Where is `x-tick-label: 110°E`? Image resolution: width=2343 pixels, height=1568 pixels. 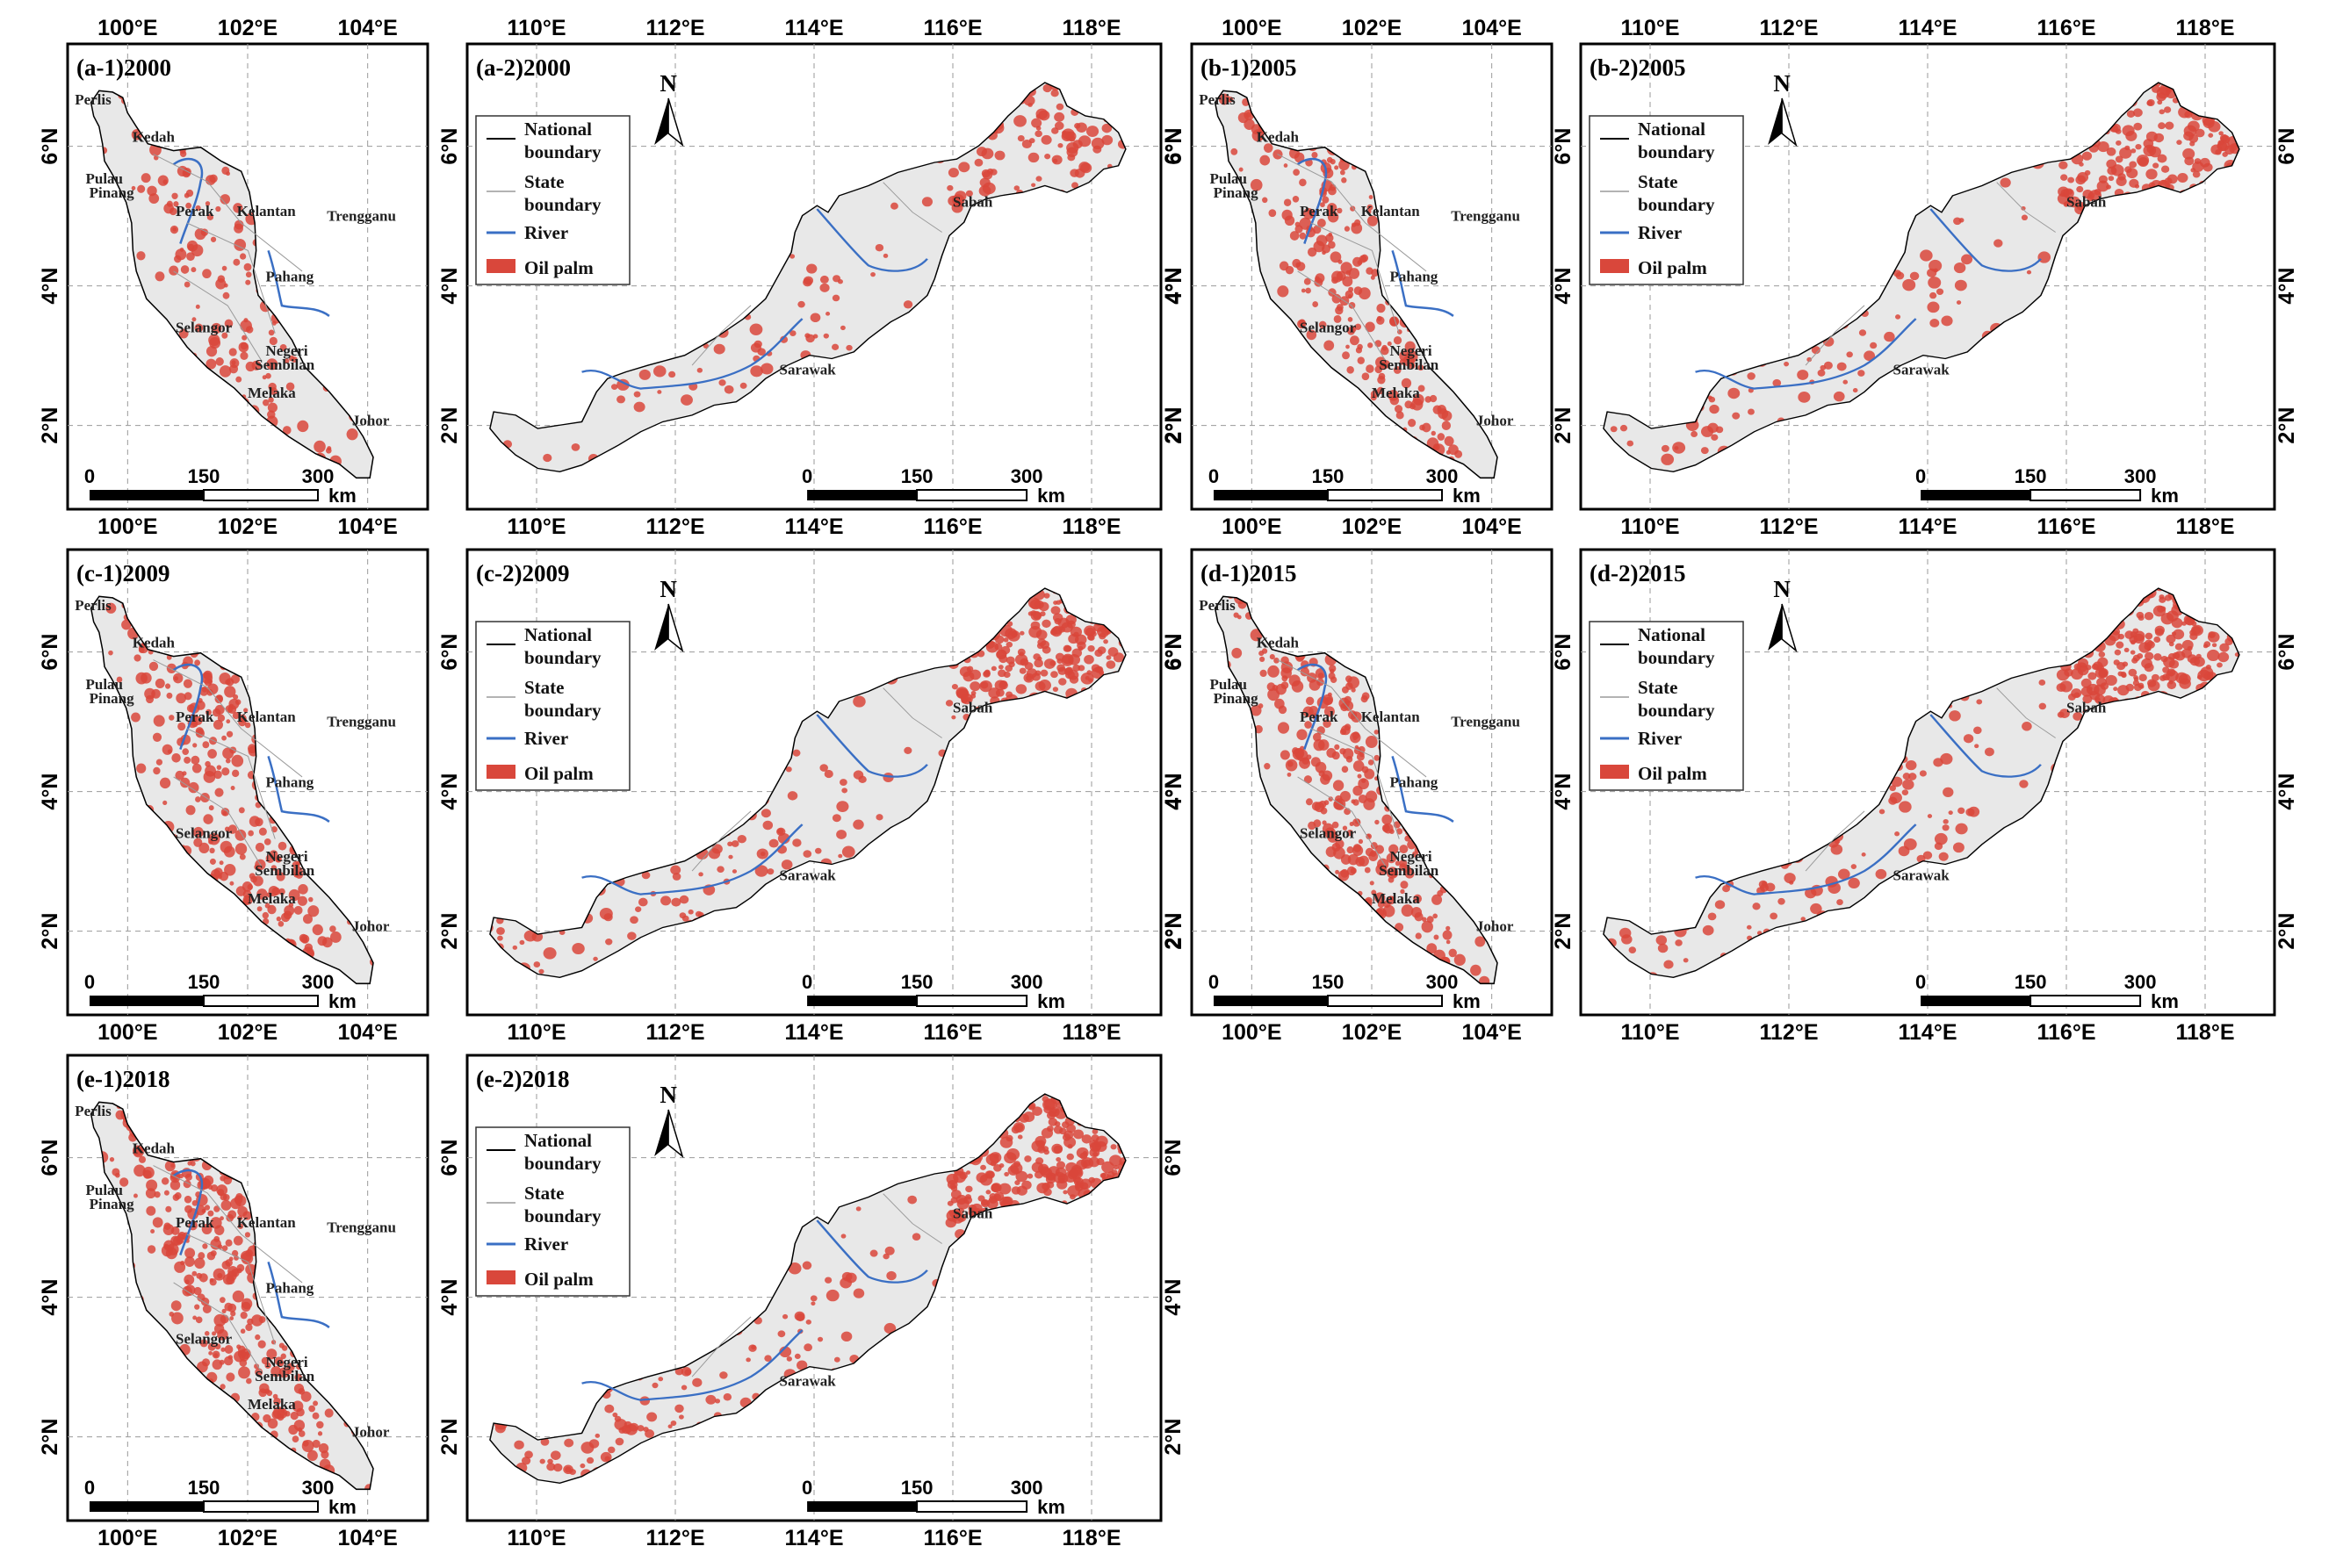
x-tick-label: 110°E is located at coordinates (536, 1538).